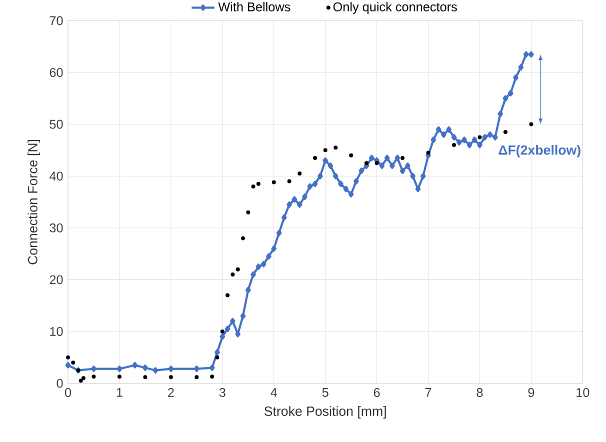  I want to click on x-tick-label: 2, so click(171, 392).